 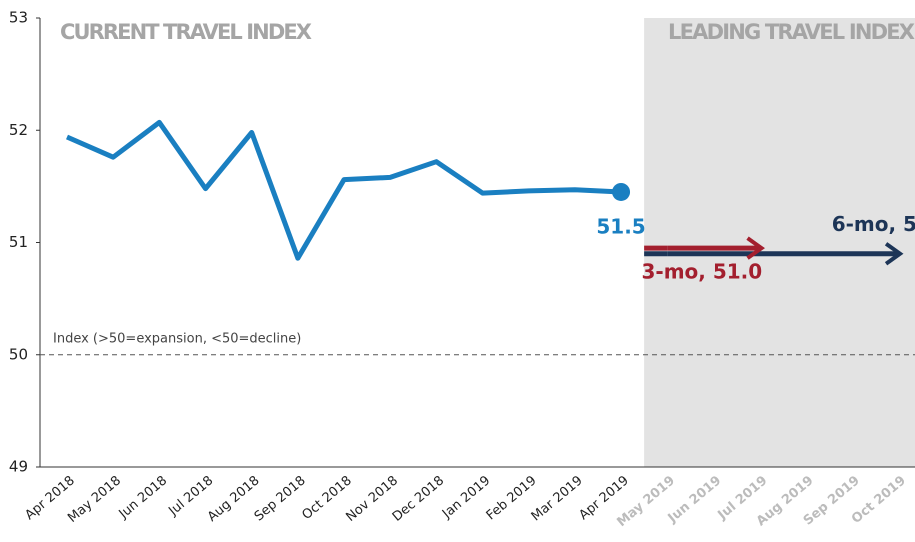 I want to click on x-tick-label: Mar 2019, so click(x=557, y=498).